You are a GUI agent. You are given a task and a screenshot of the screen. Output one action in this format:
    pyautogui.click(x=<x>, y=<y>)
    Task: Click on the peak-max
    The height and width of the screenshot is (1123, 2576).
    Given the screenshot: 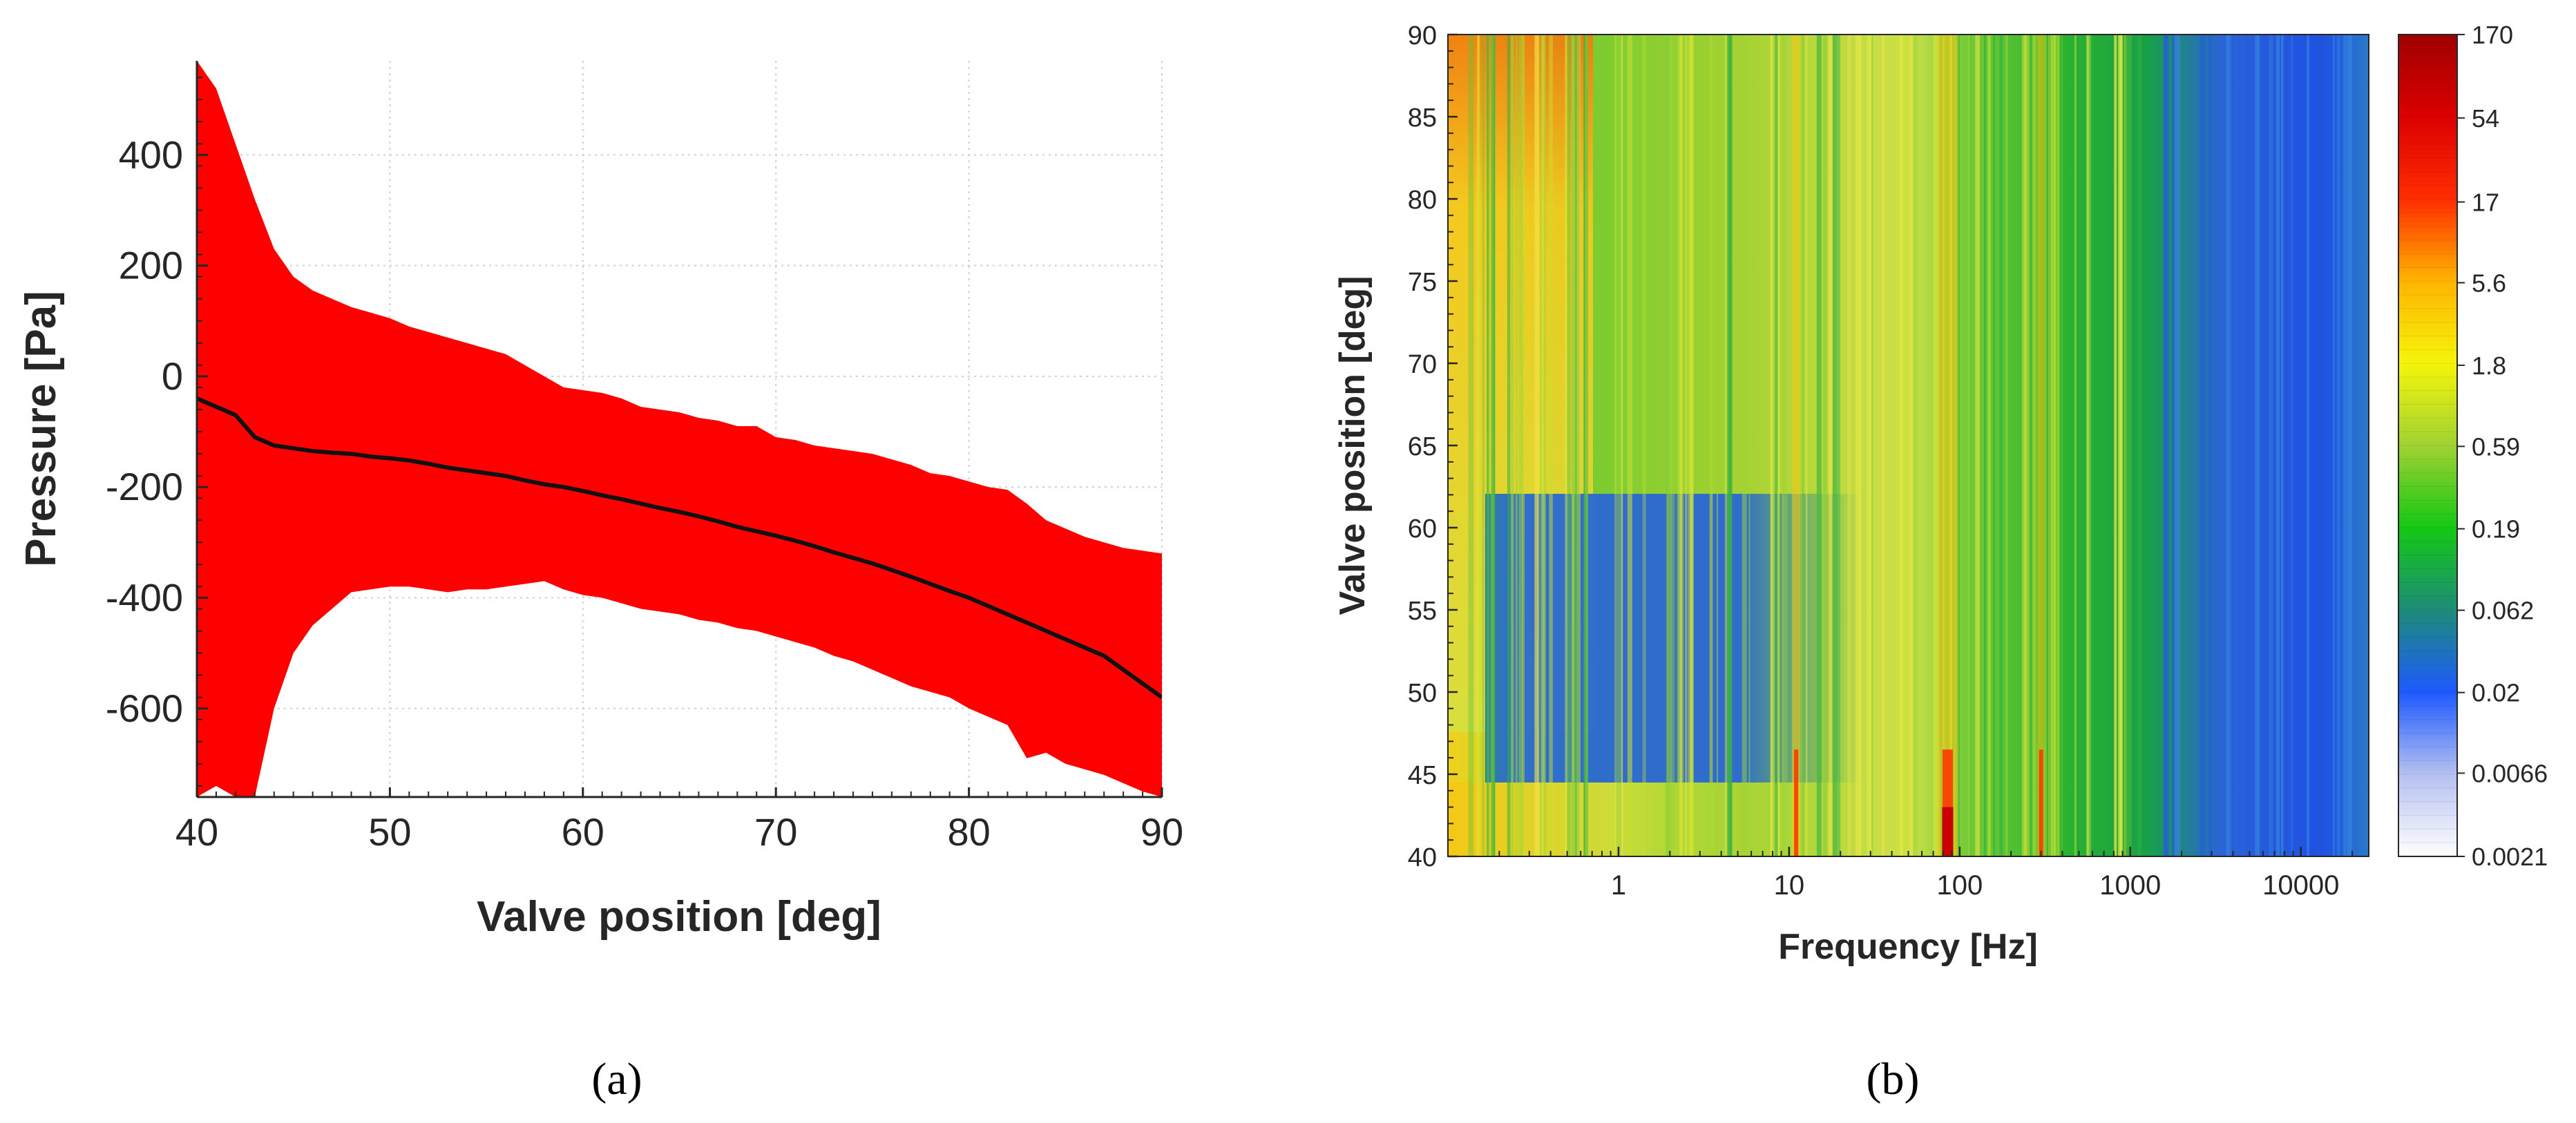 What is the action you would take?
    pyautogui.click(x=1948, y=831)
    